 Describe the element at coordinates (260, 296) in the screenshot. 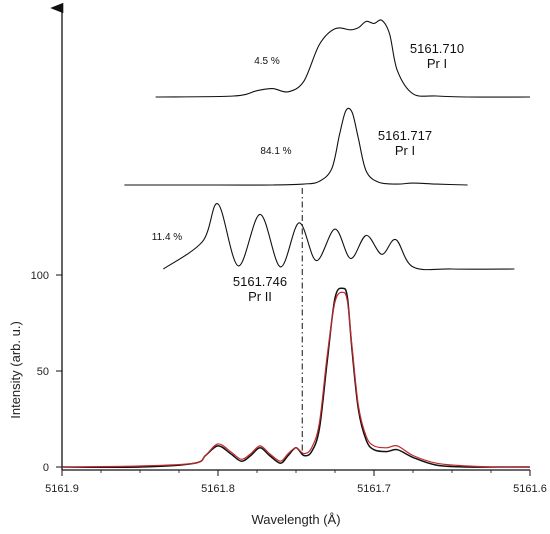

I see `component-label: Pr II` at that location.